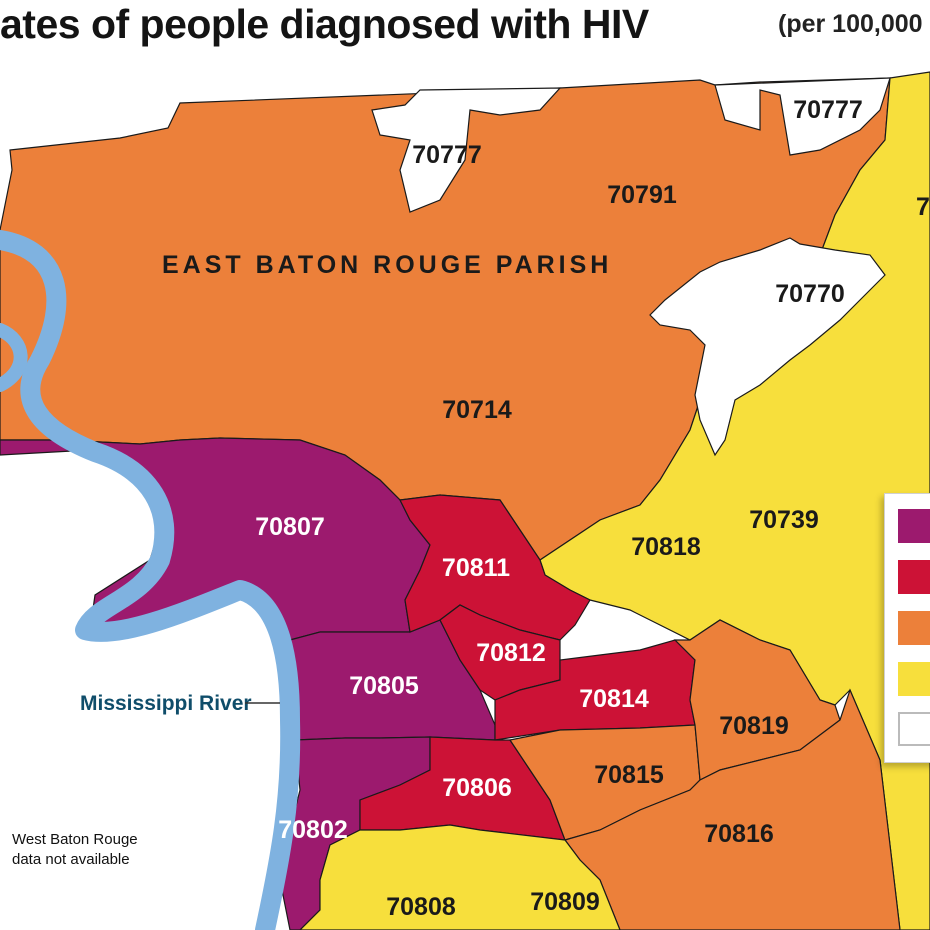 The height and width of the screenshot is (930, 930). Describe the element at coordinates (476, 568) in the screenshot. I see `zip-label-70811: 70811` at that location.